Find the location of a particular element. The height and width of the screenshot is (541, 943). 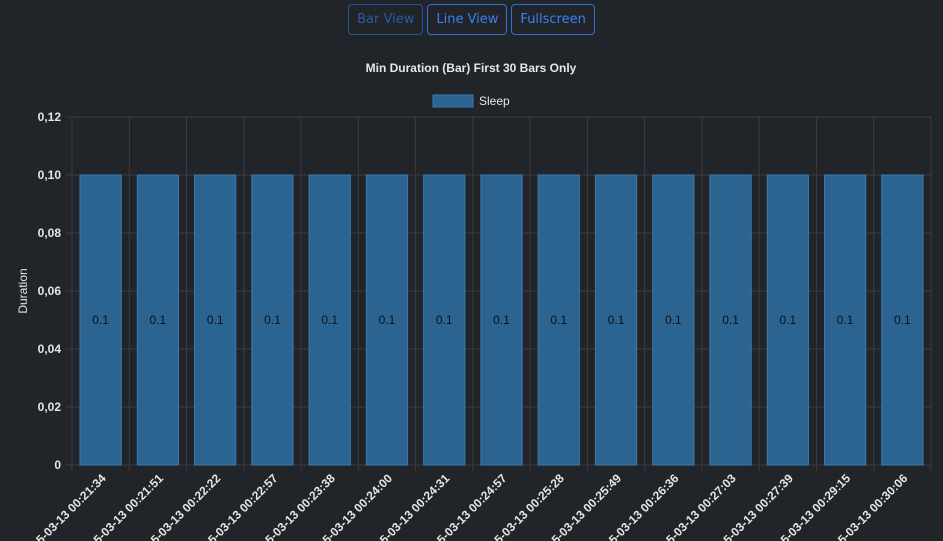

view-toolbar: Bar View Line View Fullscreen is located at coordinates (471, 19).